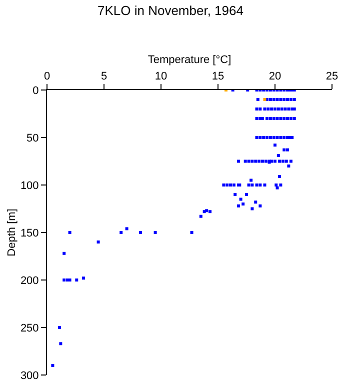 The height and width of the screenshot is (384, 341). Describe the element at coordinates (218, 76) in the screenshot. I see `x-tick-label: 15` at that location.